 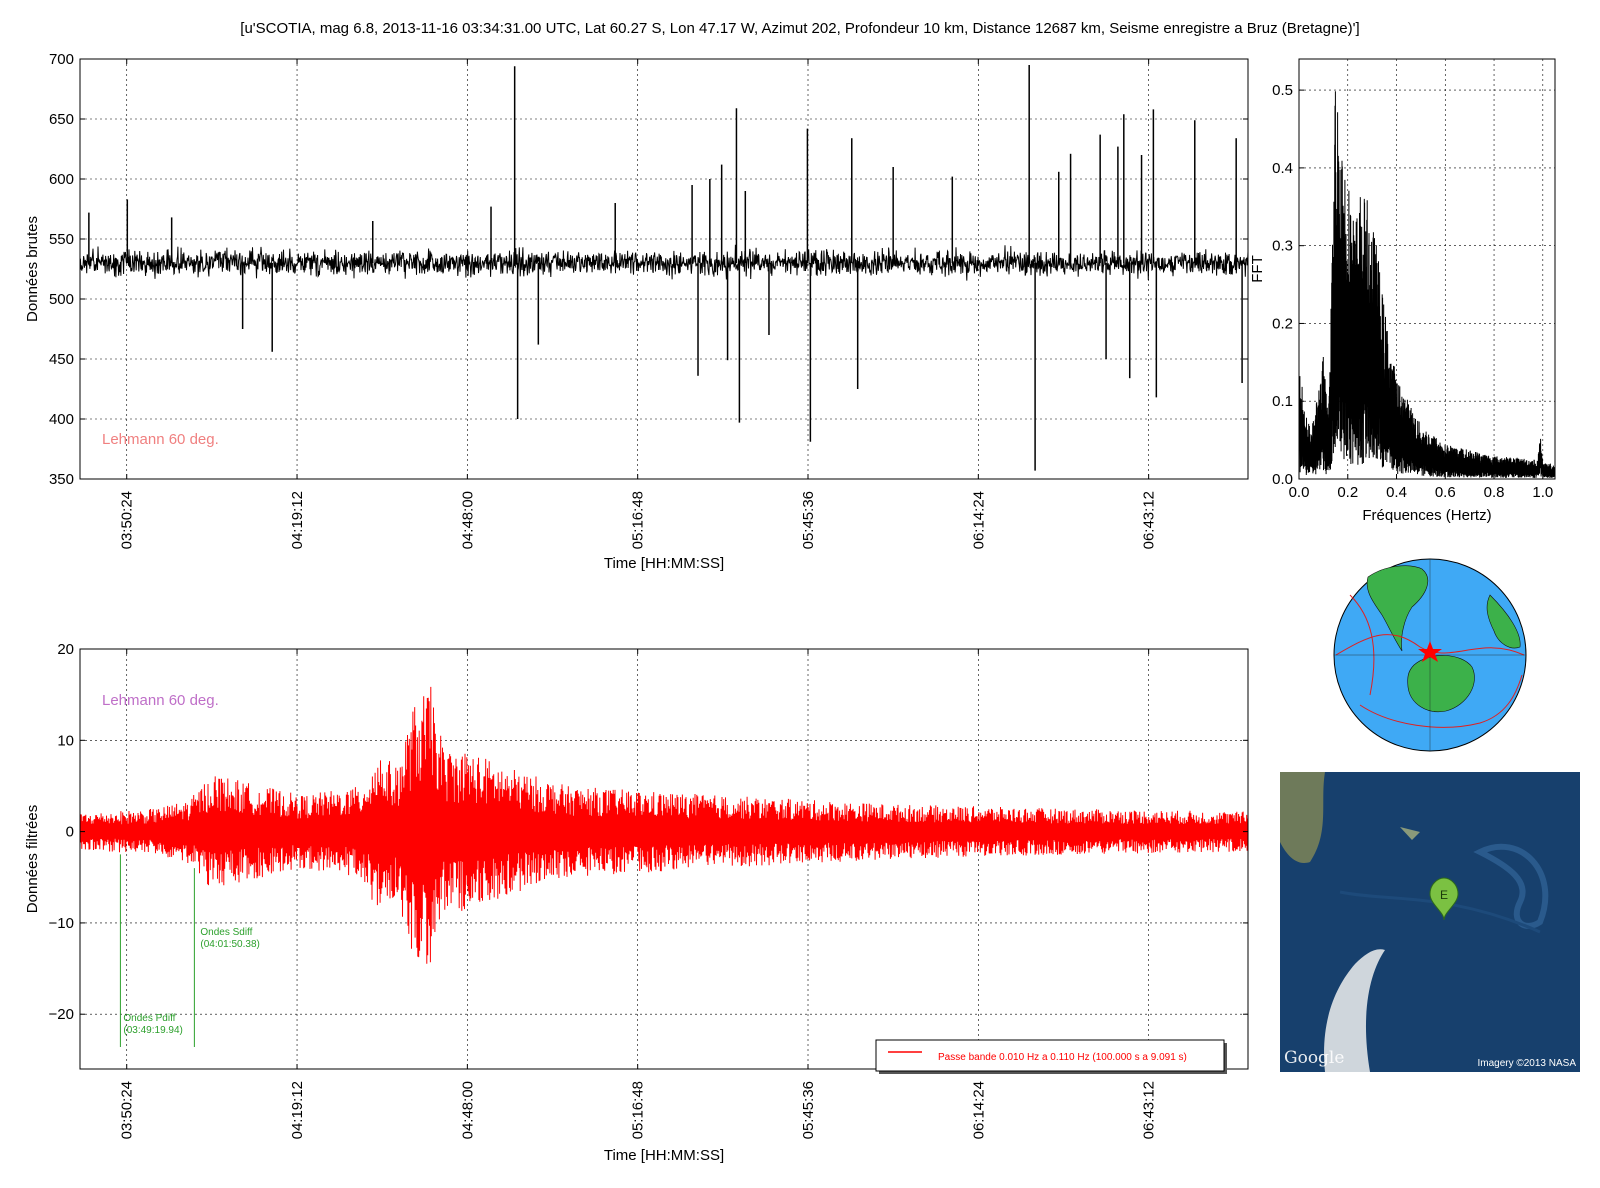 What do you see at coordinates (61, 119) in the screenshot?
I see `y-tick-label: 650` at bounding box center [61, 119].